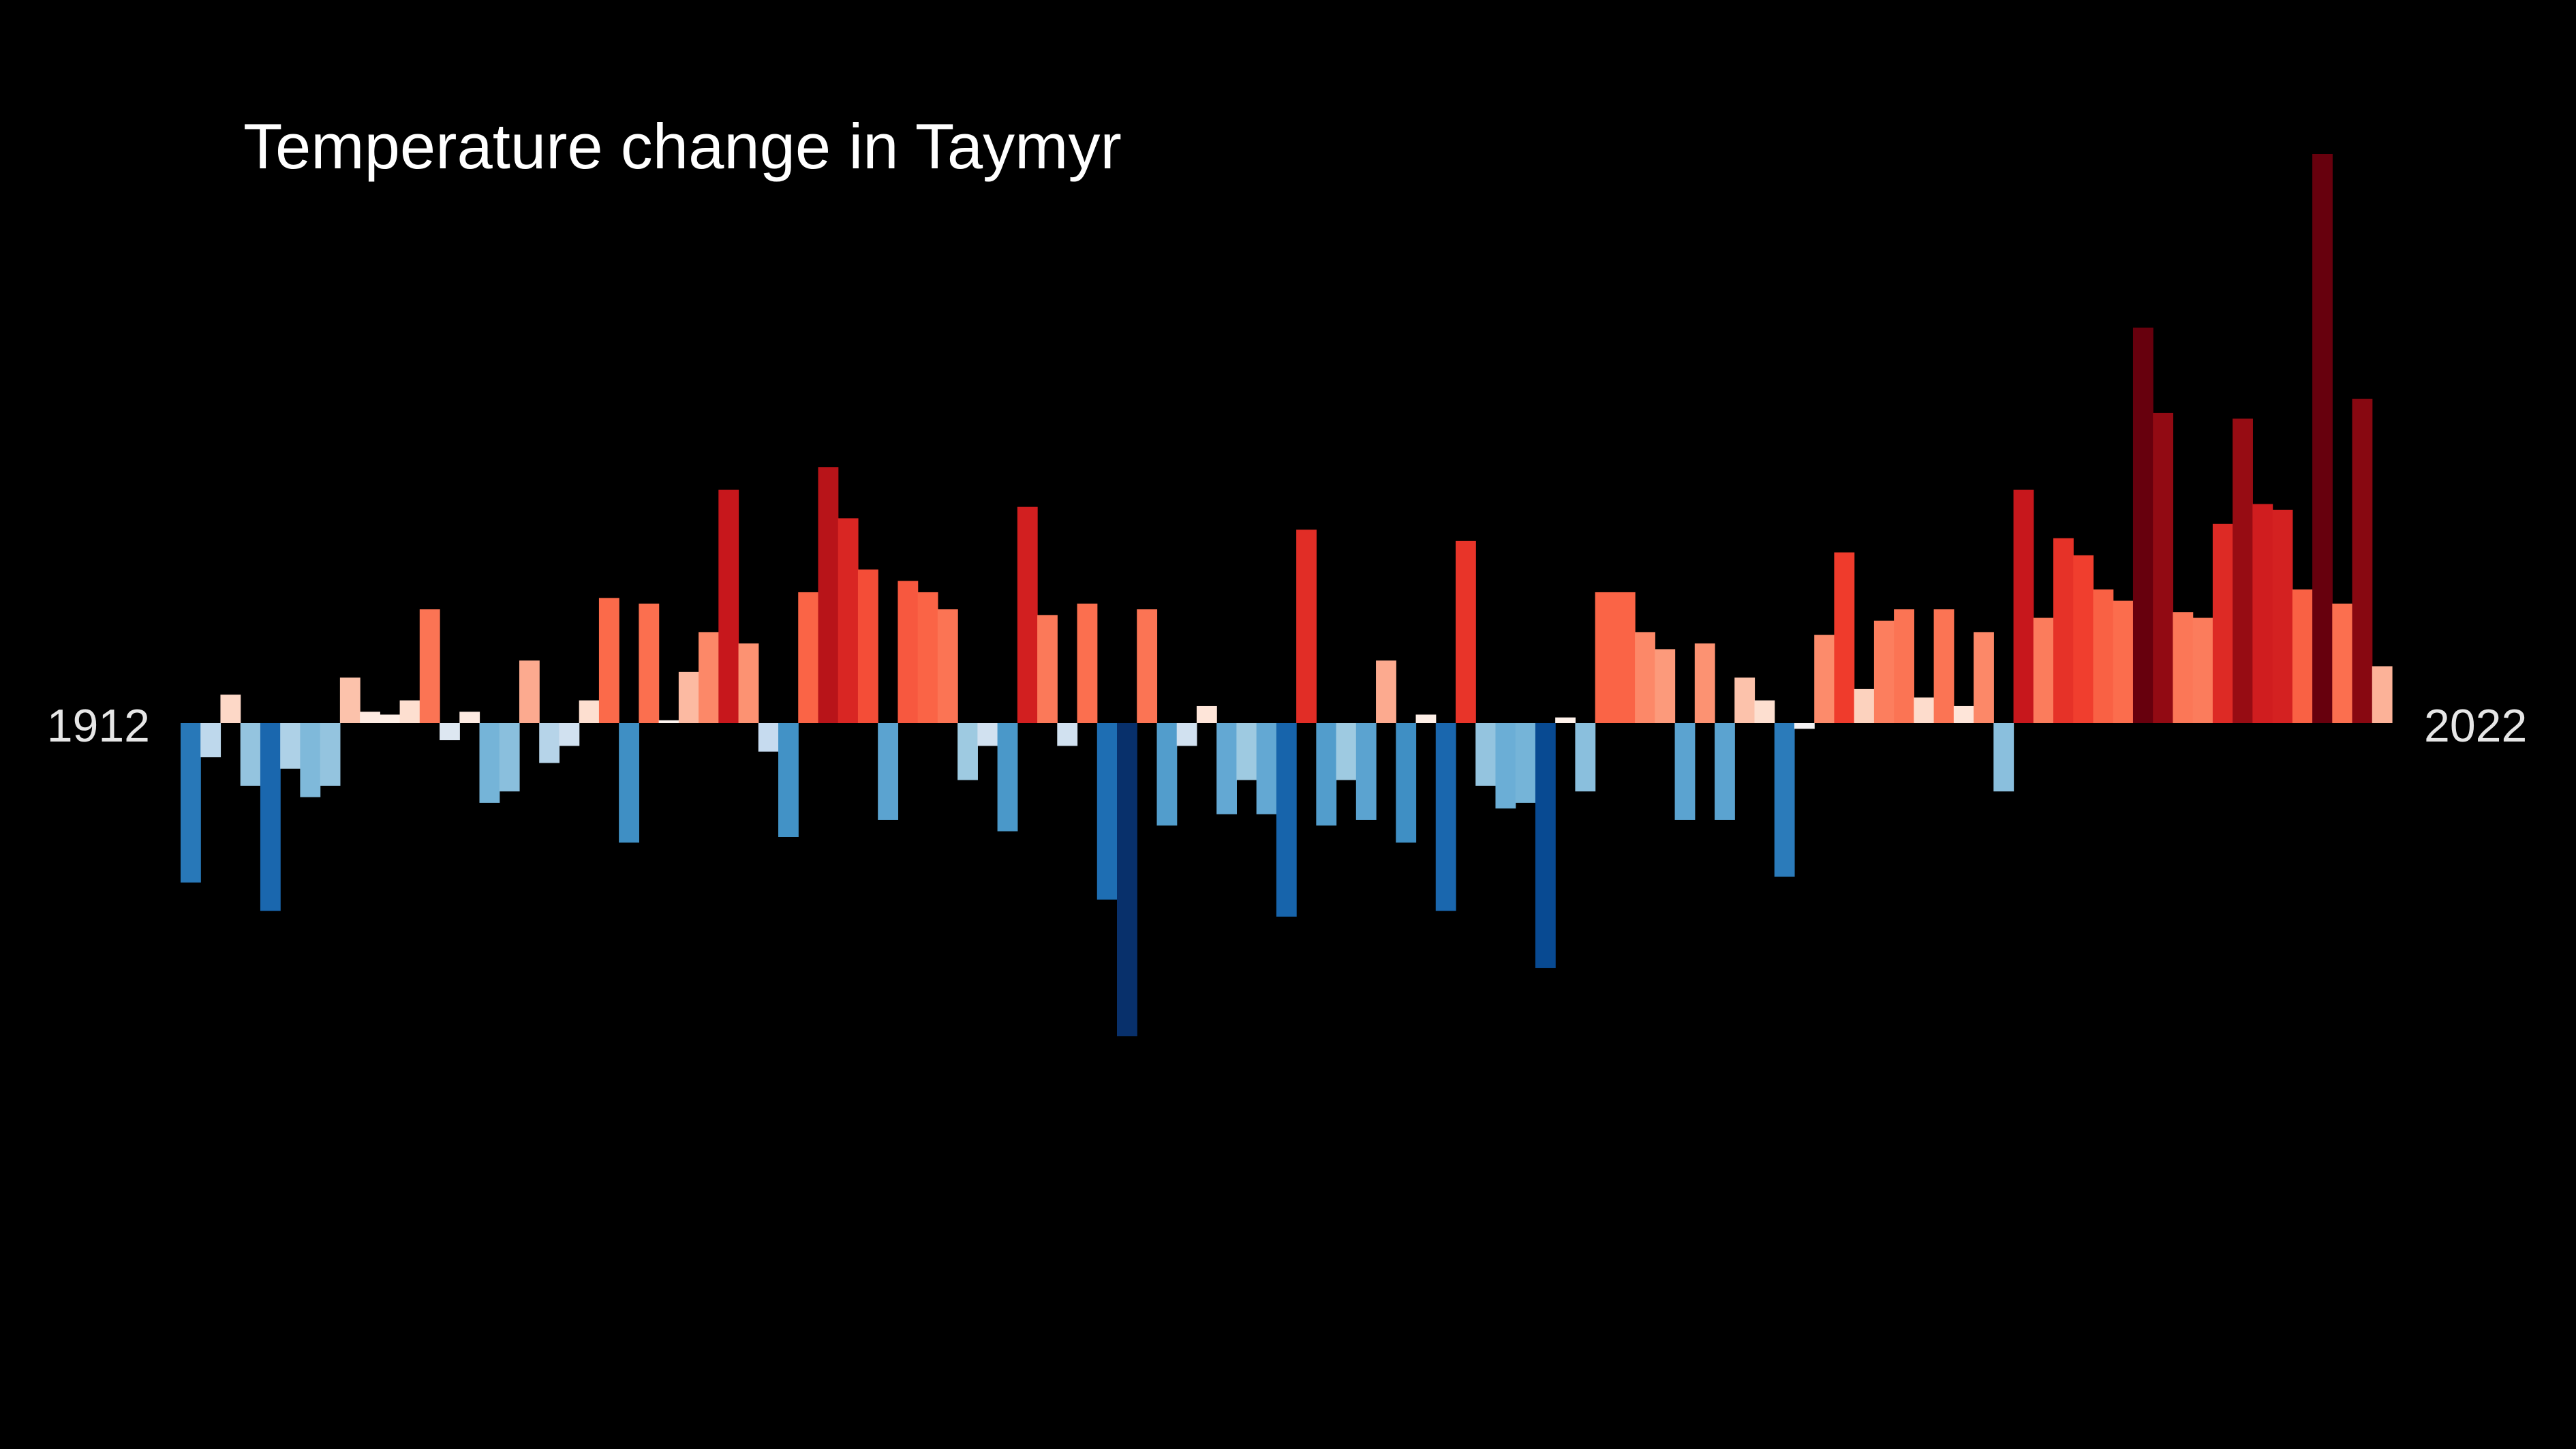 Image resolution: width=2576 pixels, height=1449 pixels. I want to click on bar-2007, so click(2083, 639).